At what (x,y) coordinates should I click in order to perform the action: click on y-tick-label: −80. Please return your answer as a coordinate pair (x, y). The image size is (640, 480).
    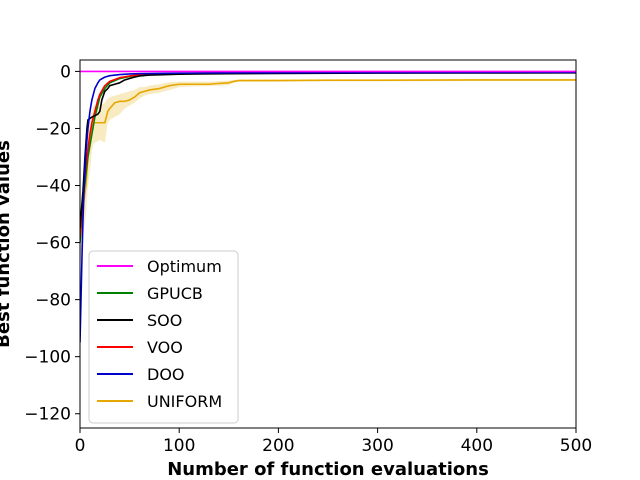
    Looking at the image, I should click on (53, 301).